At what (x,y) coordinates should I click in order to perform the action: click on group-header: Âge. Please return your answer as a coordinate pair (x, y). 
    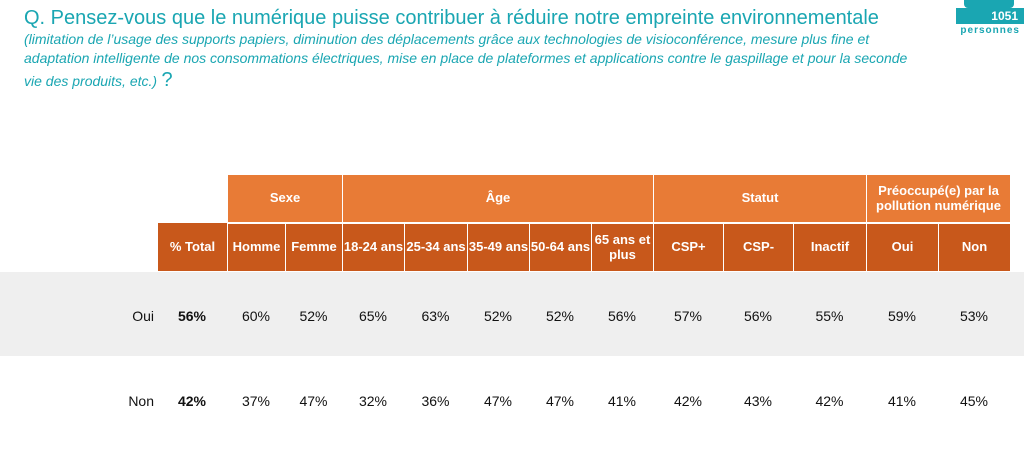
    Looking at the image, I should click on (497, 198).